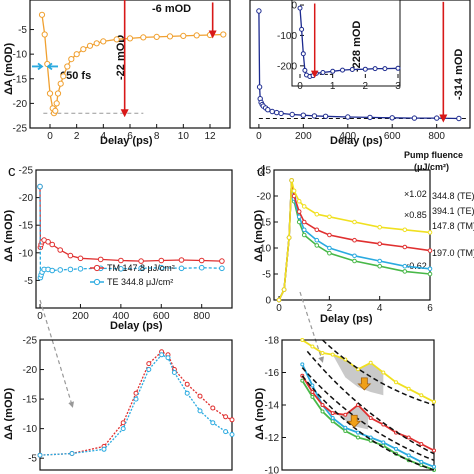  What do you see at coordinates (358, 375) in the screenshot?
I see `panel-d-zoom-shade-yellow` at bounding box center [358, 375].